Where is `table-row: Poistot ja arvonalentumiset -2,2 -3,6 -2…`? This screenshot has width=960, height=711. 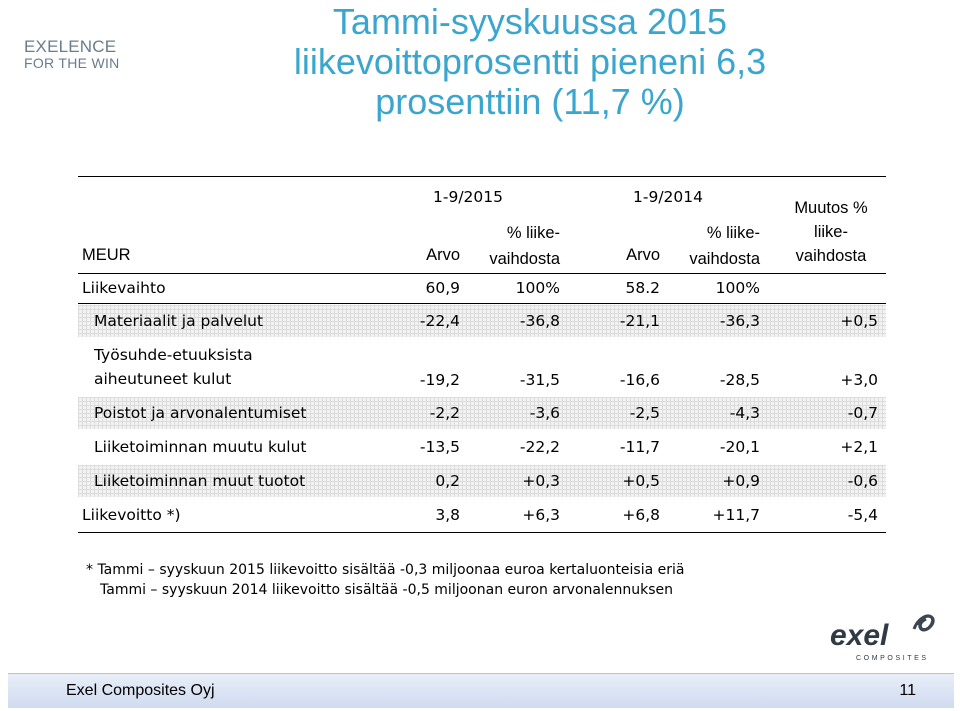 table-row: Poistot ja arvonalentumiset -2,2 -3,6 -2… is located at coordinates (482, 413).